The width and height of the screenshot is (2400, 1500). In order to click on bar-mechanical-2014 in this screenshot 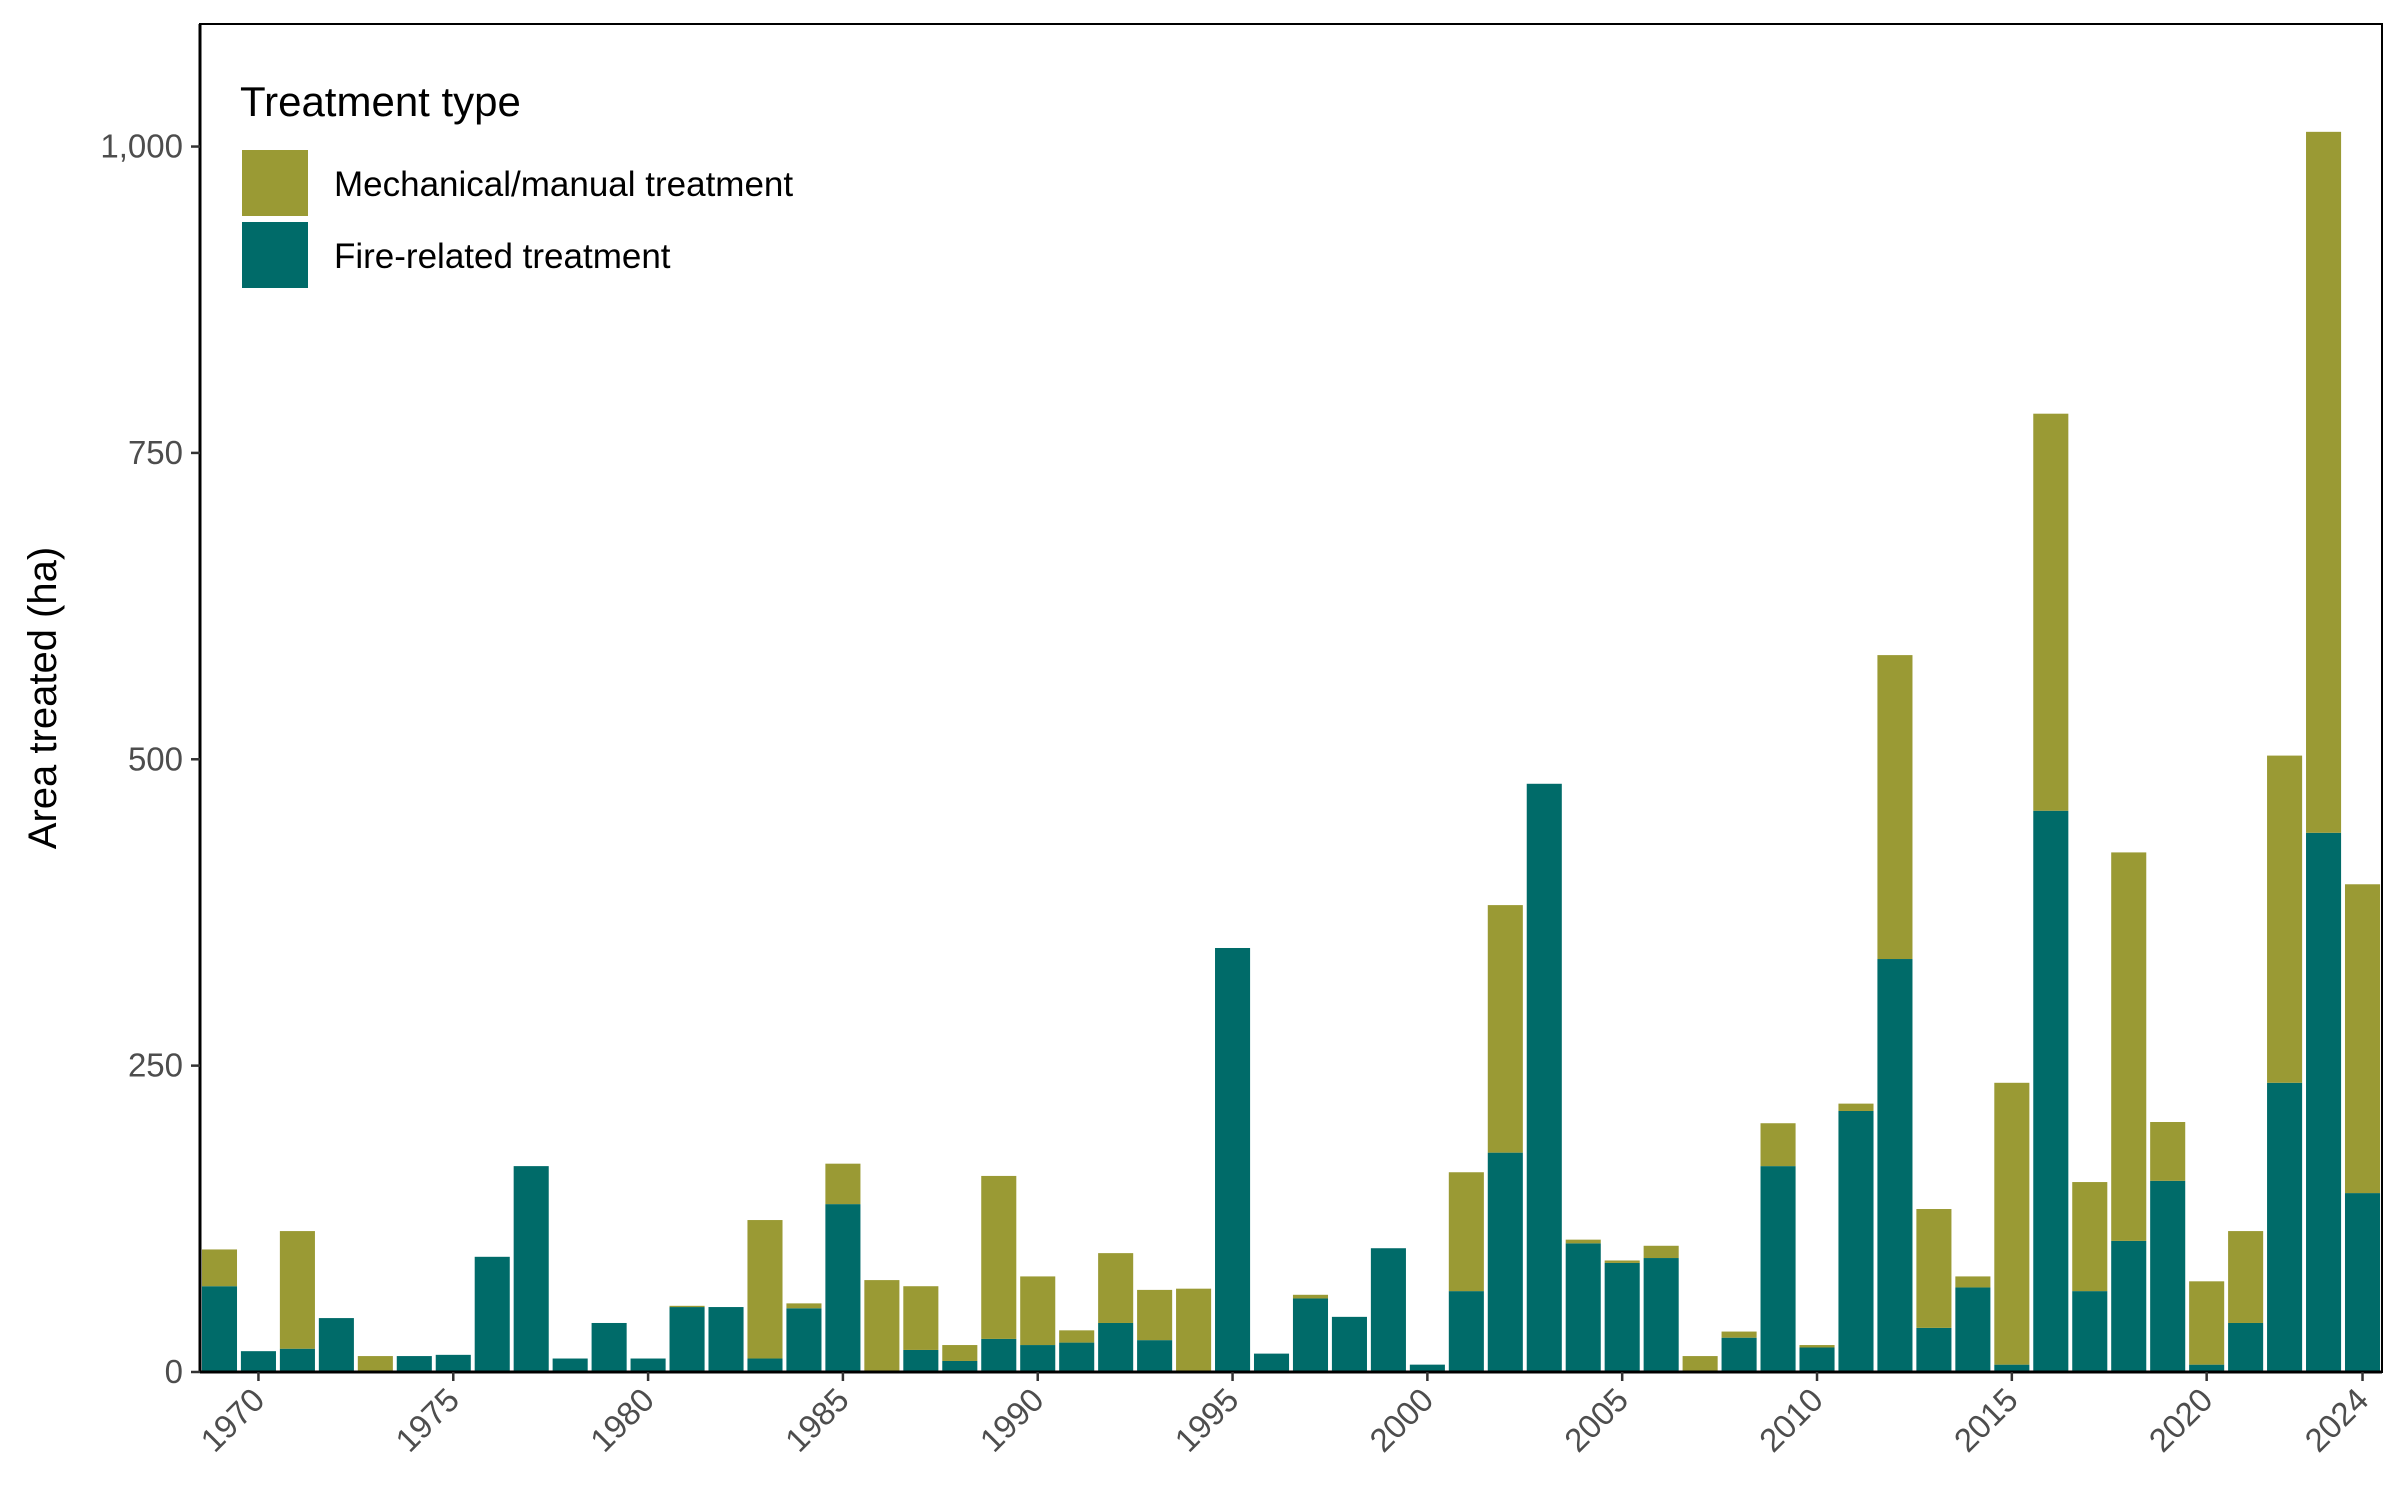, I will do `click(1973, 1282)`.